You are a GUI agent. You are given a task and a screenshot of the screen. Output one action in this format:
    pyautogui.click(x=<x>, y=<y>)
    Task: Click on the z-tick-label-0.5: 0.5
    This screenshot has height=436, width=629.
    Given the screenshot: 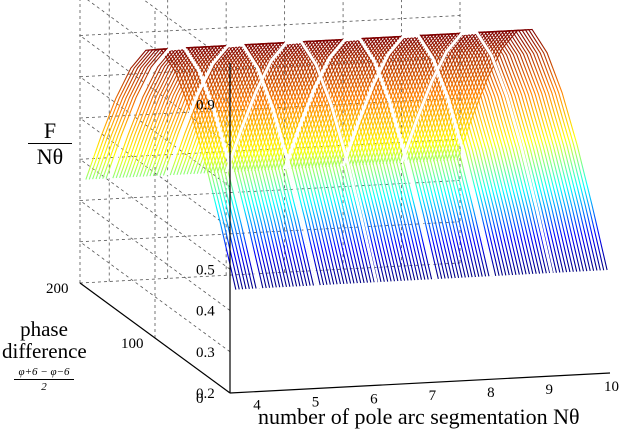 What is the action you would take?
    pyautogui.click(x=205, y=270)
    